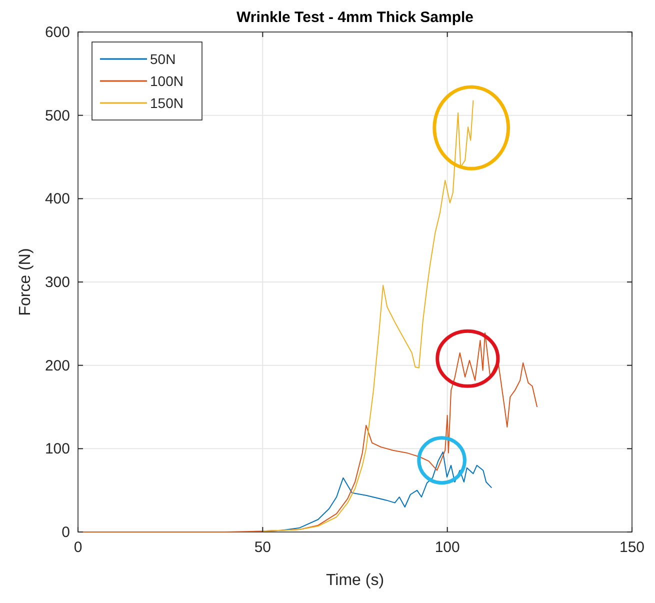  I want to click on y-tick-label: 500, so click(57, 115).